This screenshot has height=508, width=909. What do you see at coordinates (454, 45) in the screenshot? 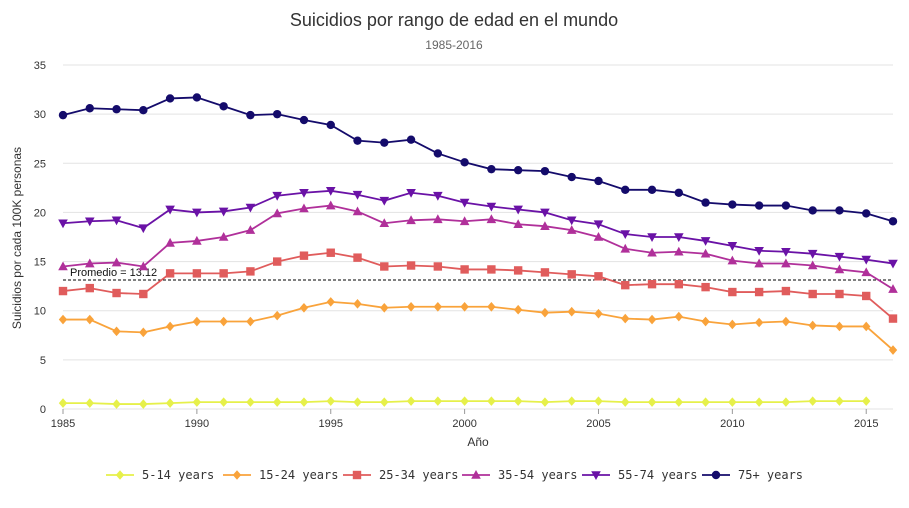
I see `chart-subtitle: 1985-2016` at bounding box center [454, 45].